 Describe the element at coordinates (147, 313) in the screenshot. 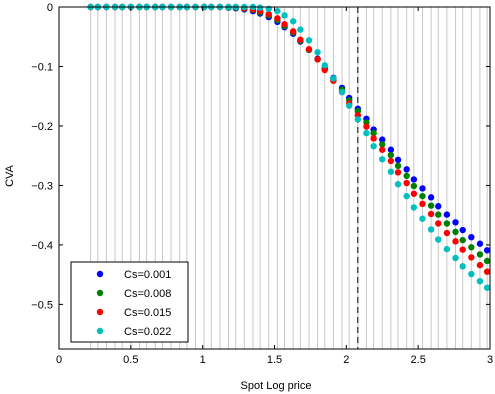

I see `legend-label: Cs=0.015` at that location.